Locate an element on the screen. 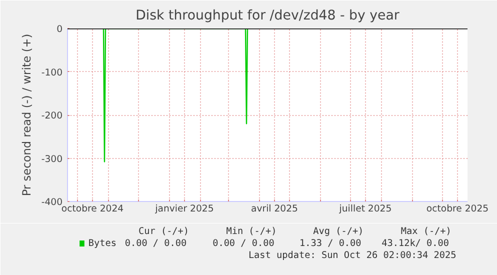 Image resolution: width=497 pixels, height=275 pixels. y-tick-label: -300 is located at coordinates (52, 159).